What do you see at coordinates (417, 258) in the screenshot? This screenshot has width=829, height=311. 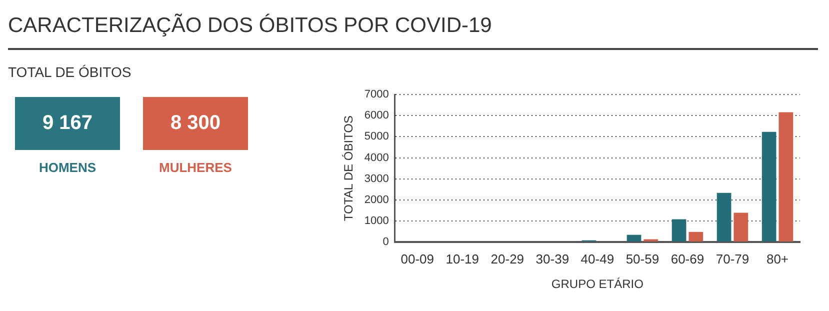 I see `x-tick-label: 00-09` at bounding box center [417, 258].